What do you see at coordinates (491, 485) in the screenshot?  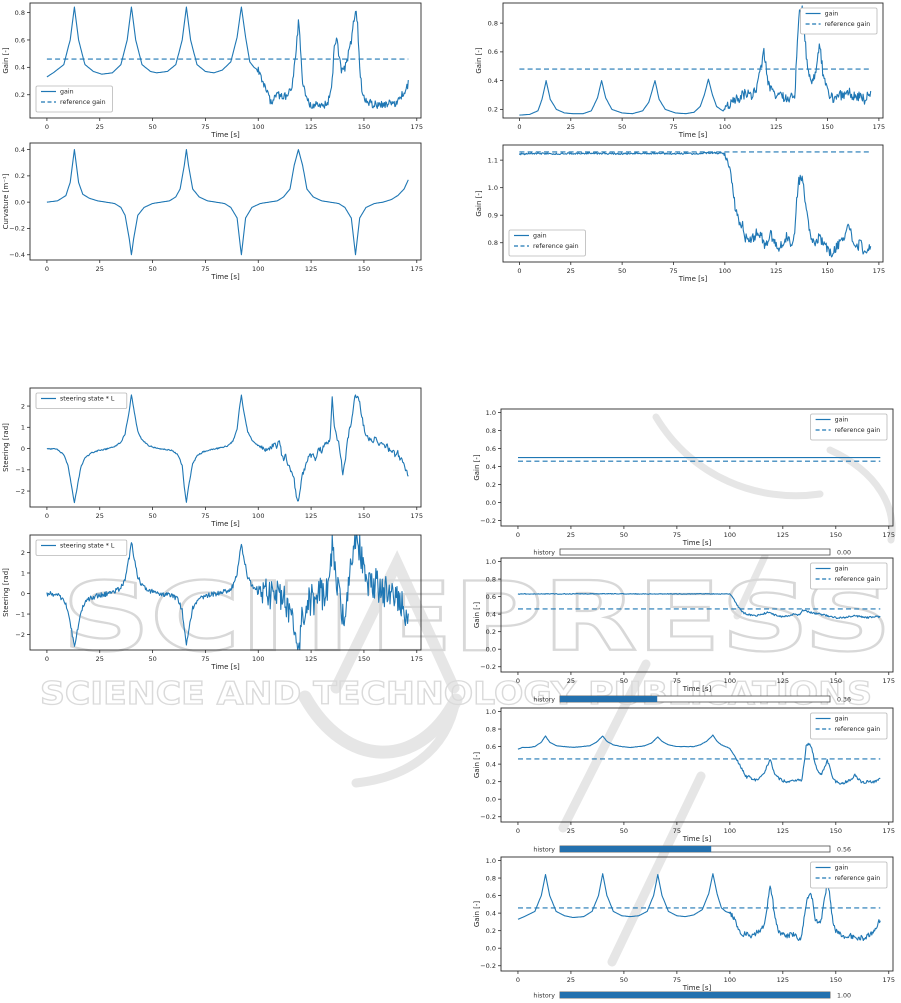 I see `y-tick-label: 0.2` at bounding box center [491, 485].